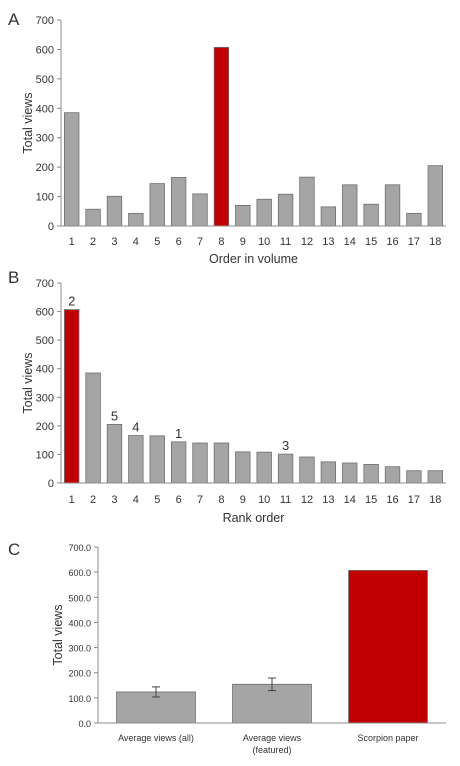 The image size is (460, 766). I want to click on x-tick-label: 3, so click(114, 242).